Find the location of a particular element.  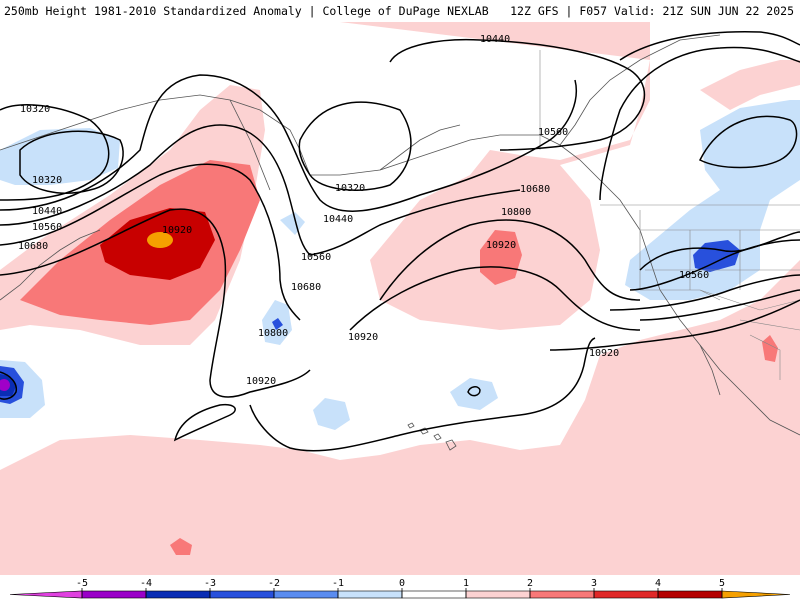

legend-colorbar: -5 -4 -3 -2 -1 0 1 2 3 4 5 is located at coordinates (400, 588).